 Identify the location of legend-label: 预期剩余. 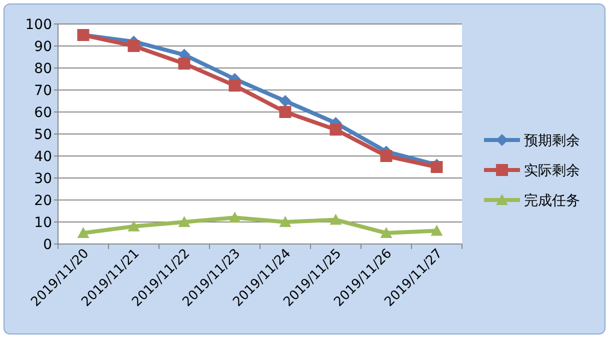
(552, 141).